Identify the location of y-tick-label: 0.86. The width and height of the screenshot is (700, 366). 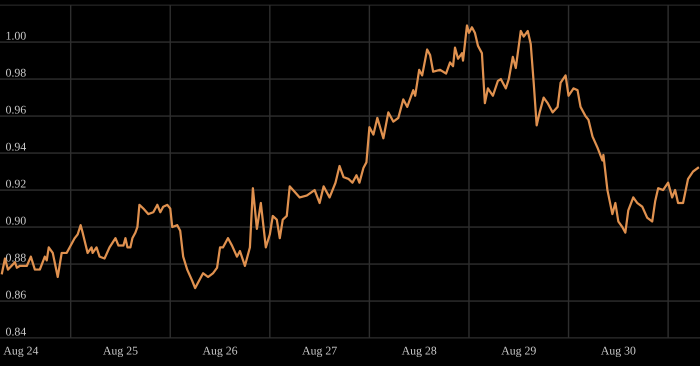
(16, 294).